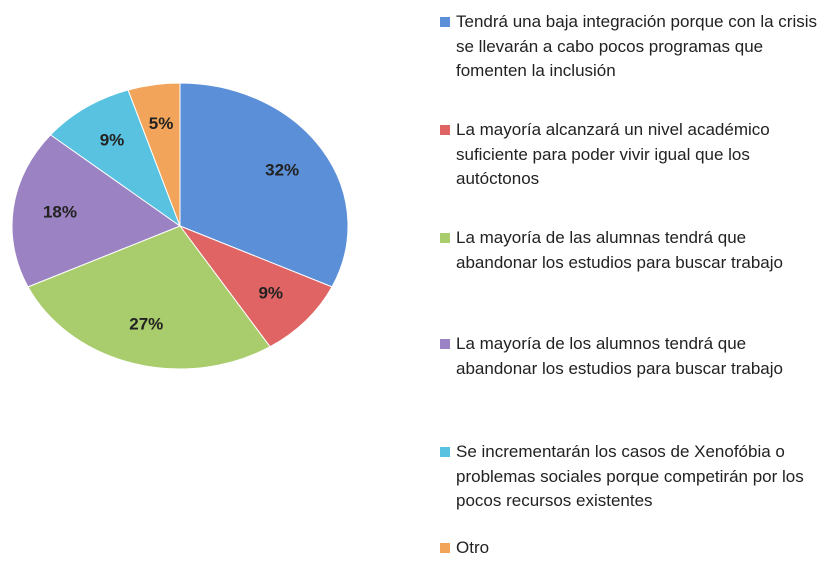 This screenshot has height=567, width=831. I want to click on data-label: 18%, so click(60, 212).